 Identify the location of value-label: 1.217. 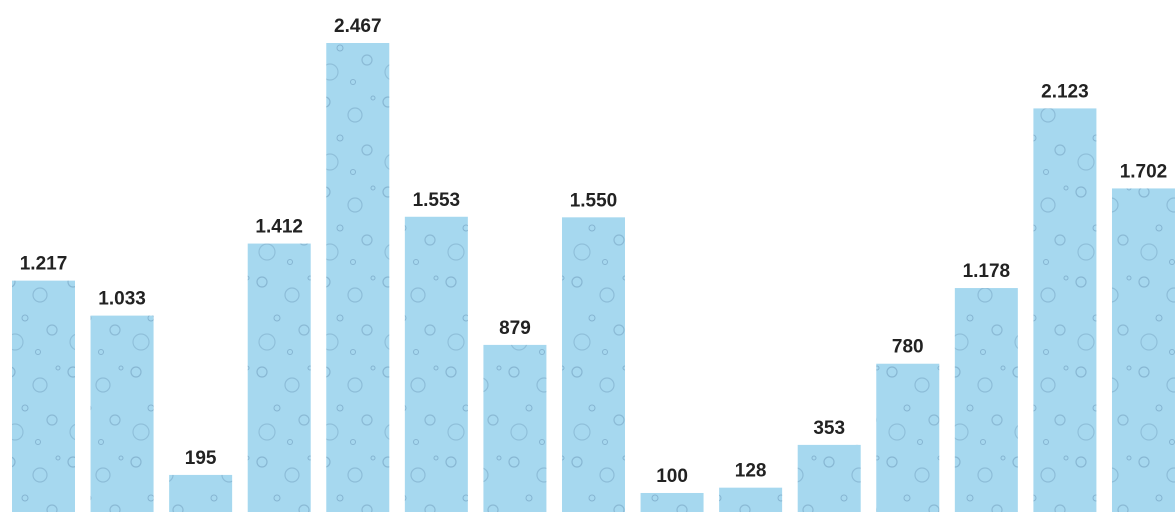
(44, 264).